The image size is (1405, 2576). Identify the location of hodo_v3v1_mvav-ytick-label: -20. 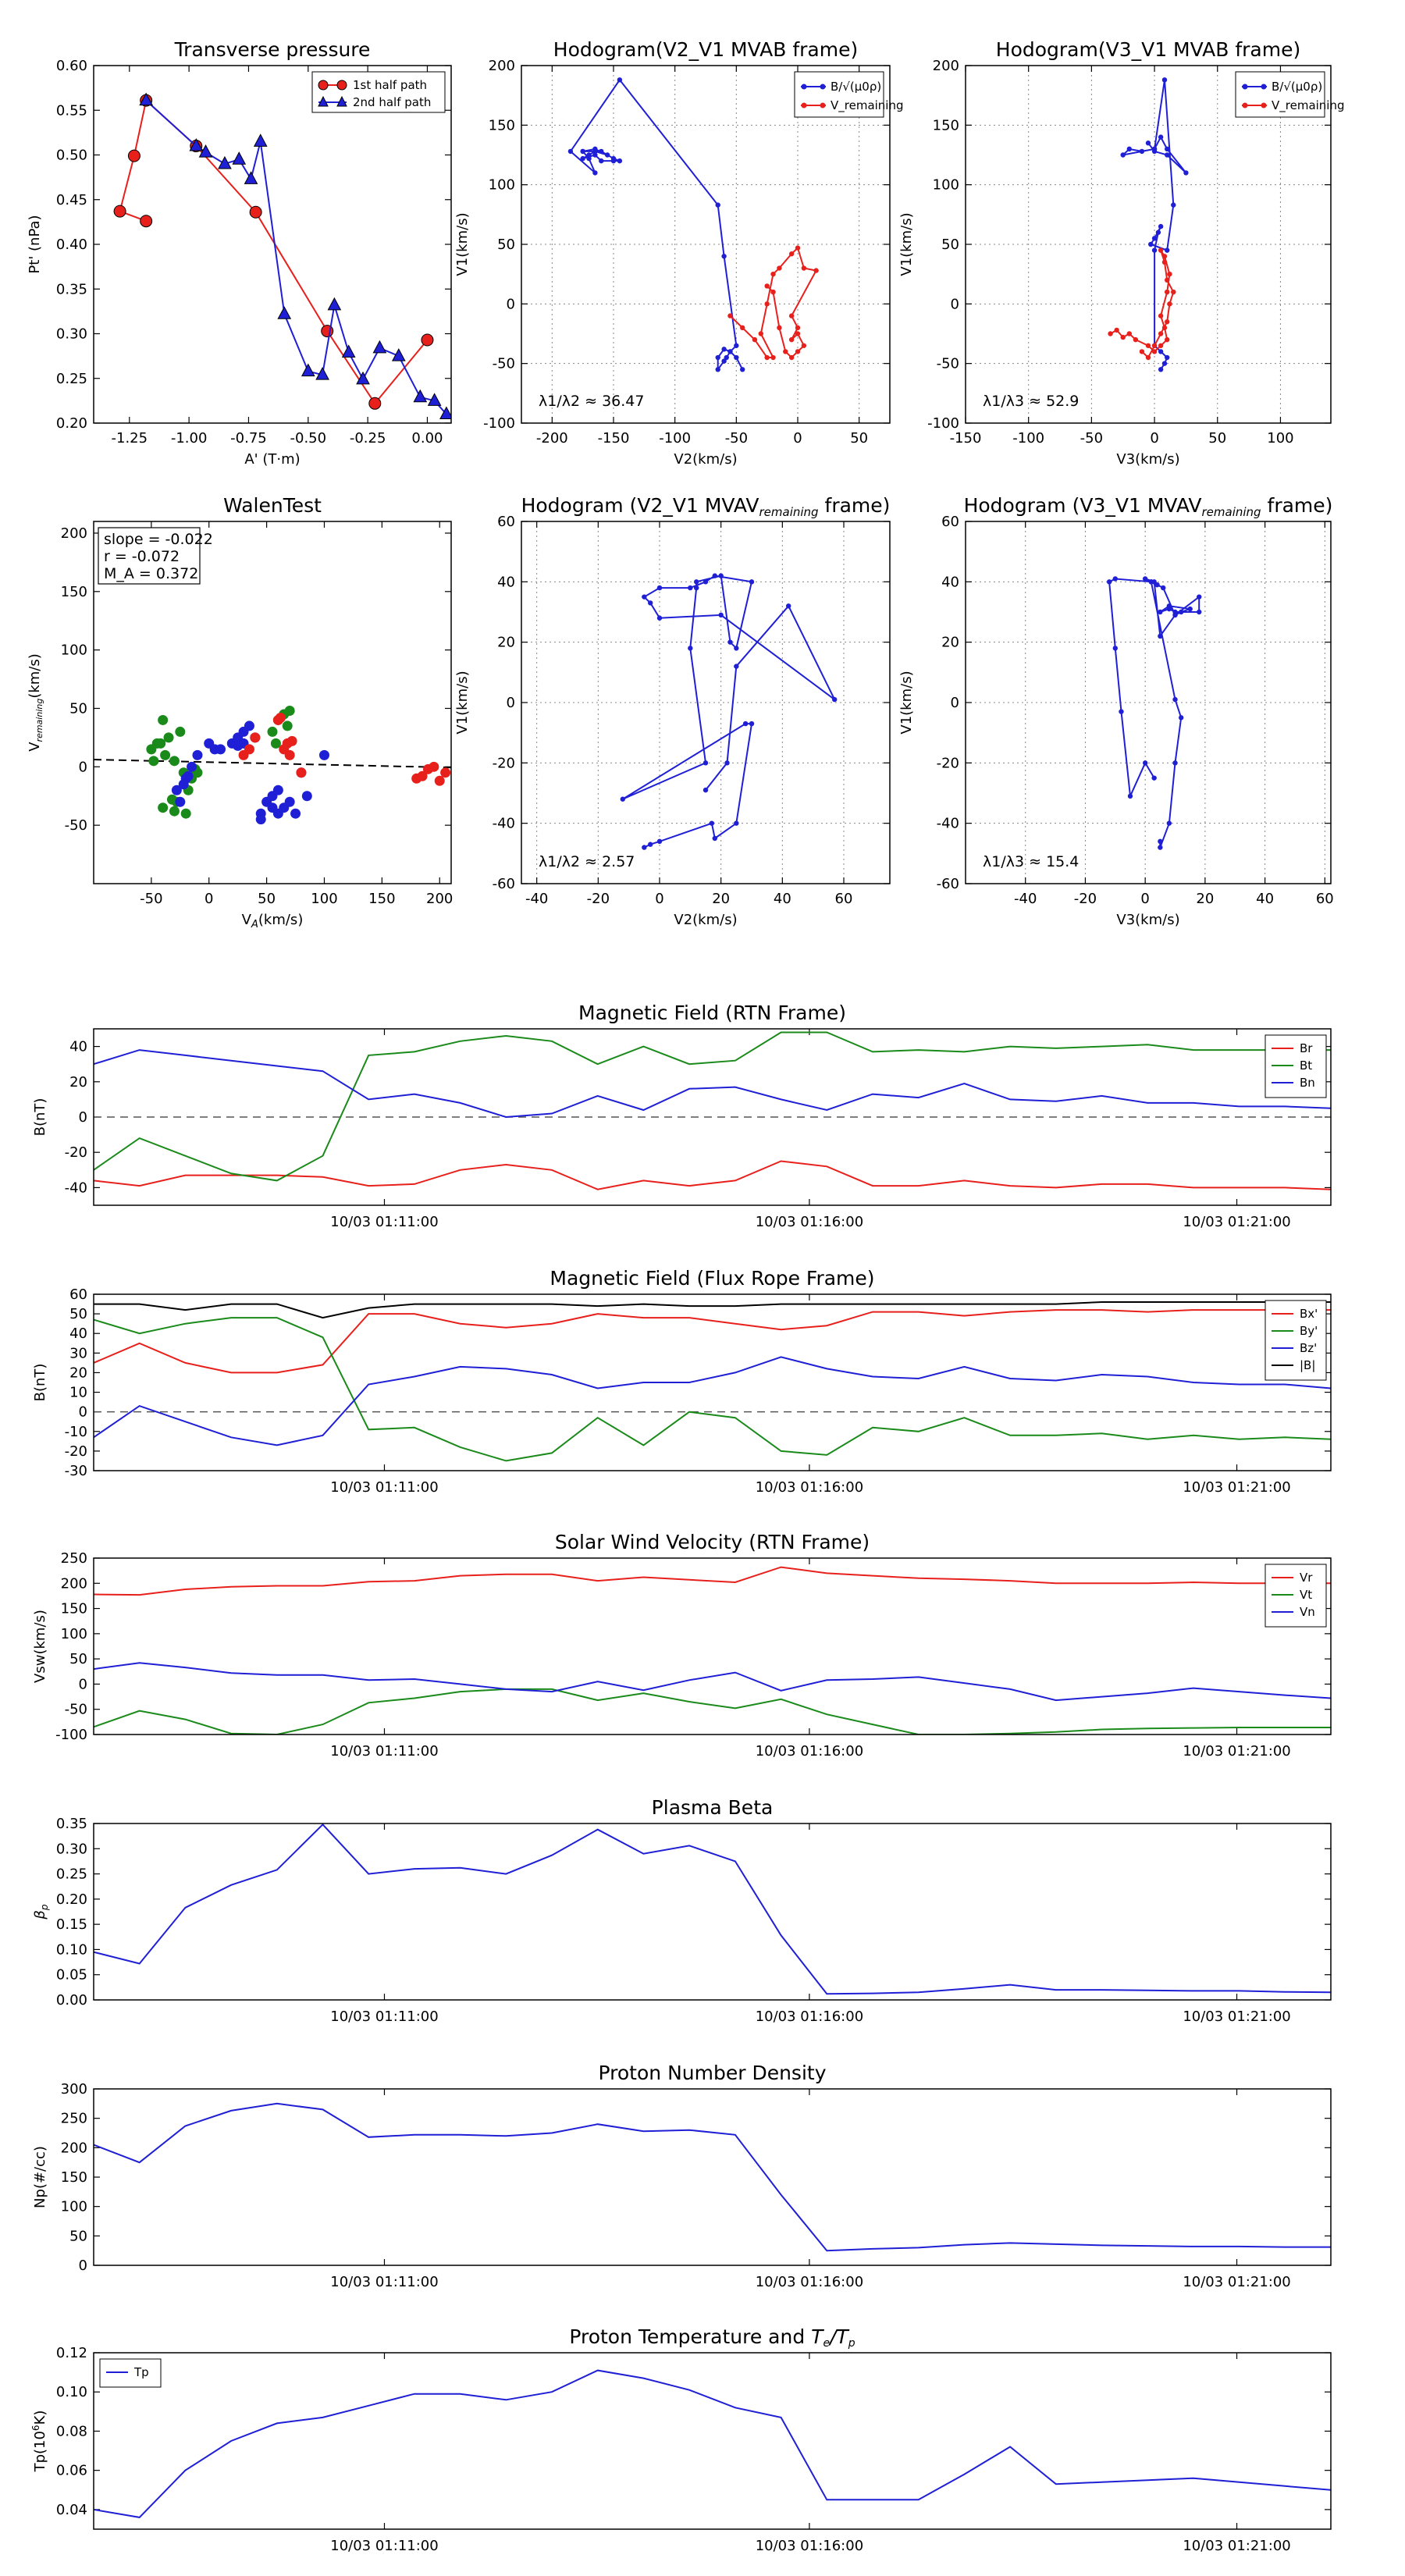
(948, 763).